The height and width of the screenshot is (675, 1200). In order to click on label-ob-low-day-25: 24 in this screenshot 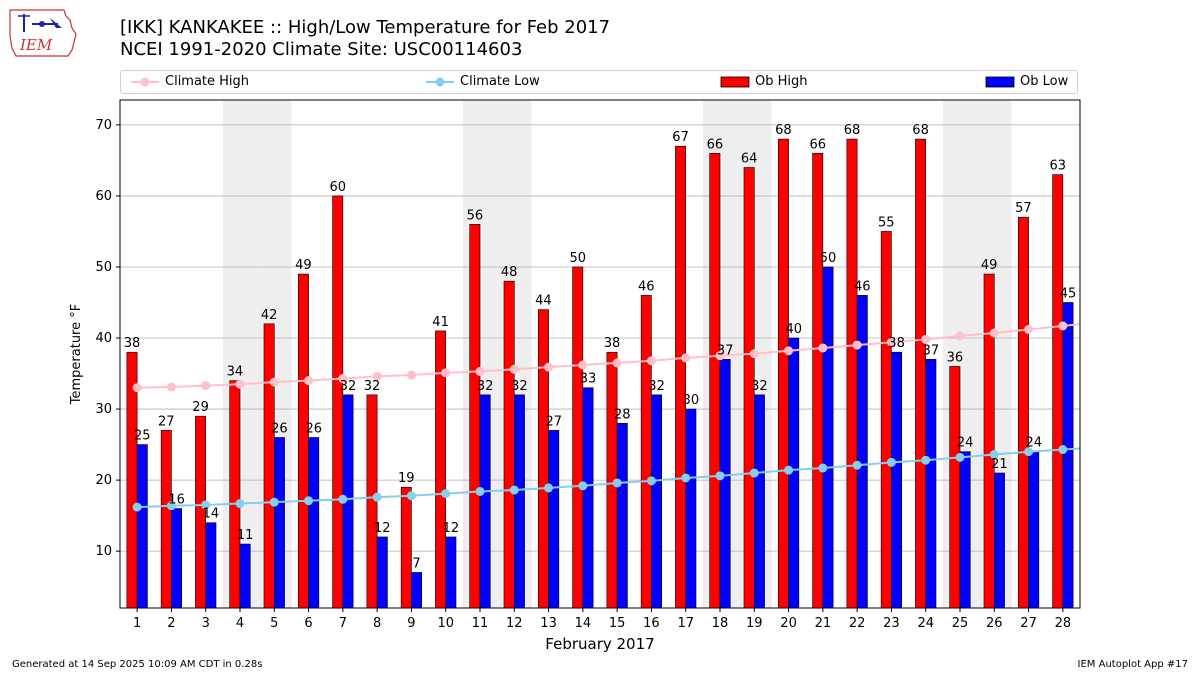, I will do `click(965, 443)`.